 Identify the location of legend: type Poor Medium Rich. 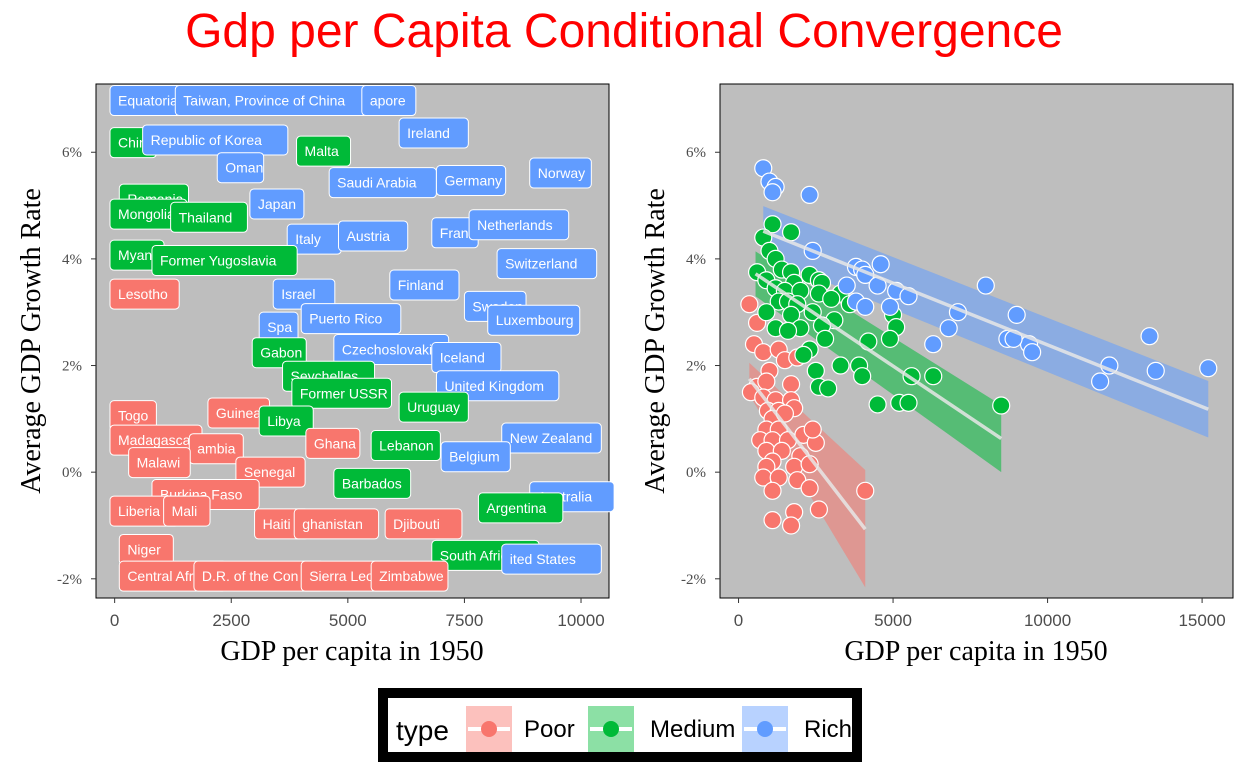
(620, 725).